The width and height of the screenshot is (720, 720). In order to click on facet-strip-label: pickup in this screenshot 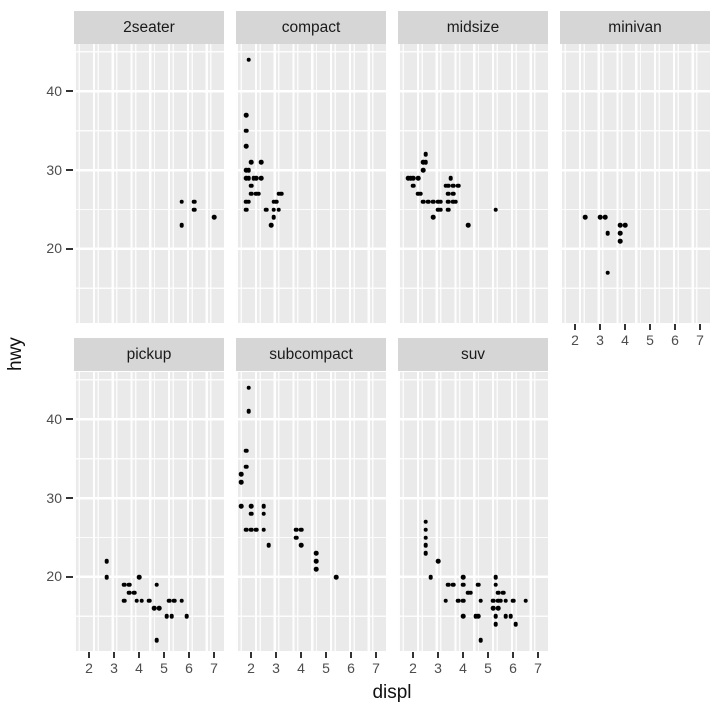, I will do `click(149, 354)`.